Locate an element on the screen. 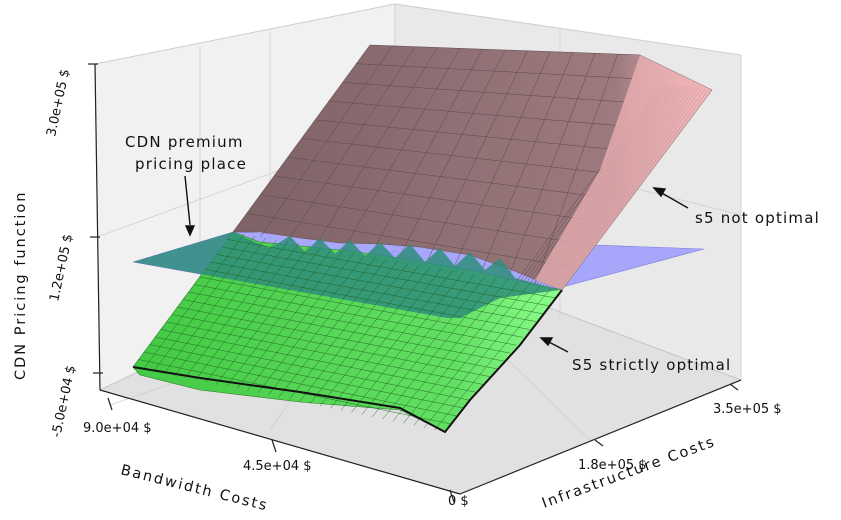 Image resolution: width=841 pixels, height=520 pixels. y-ticks is located at coordinates (666, 415).